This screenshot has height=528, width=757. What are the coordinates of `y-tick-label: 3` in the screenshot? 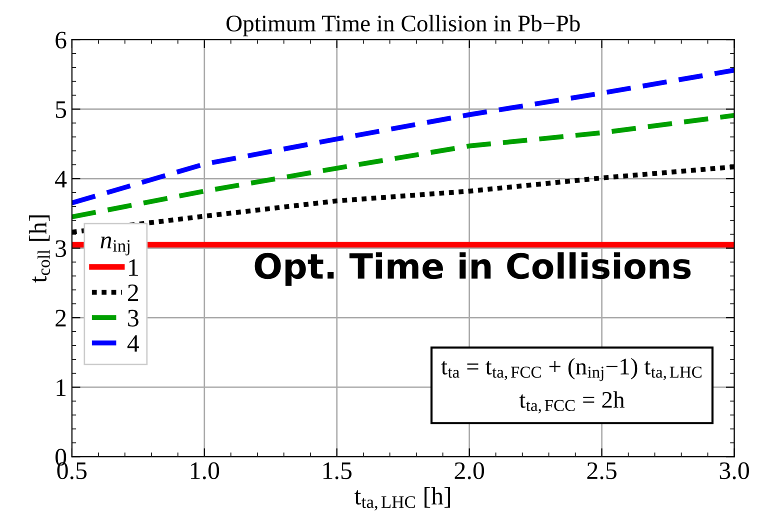 It's located at (61, 249).